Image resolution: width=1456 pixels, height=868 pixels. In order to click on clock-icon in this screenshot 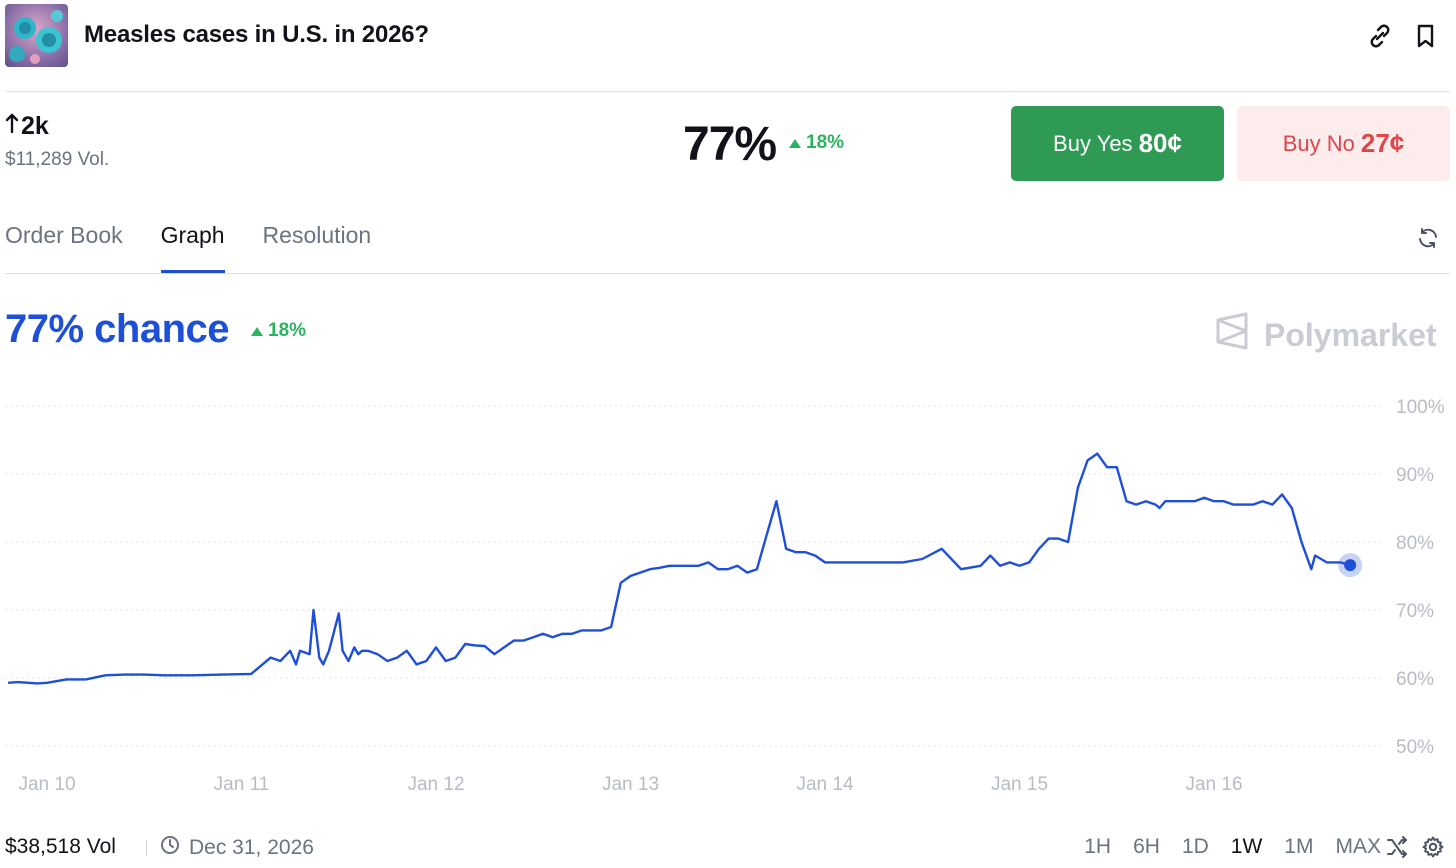, I will do `click(170, 848)`.